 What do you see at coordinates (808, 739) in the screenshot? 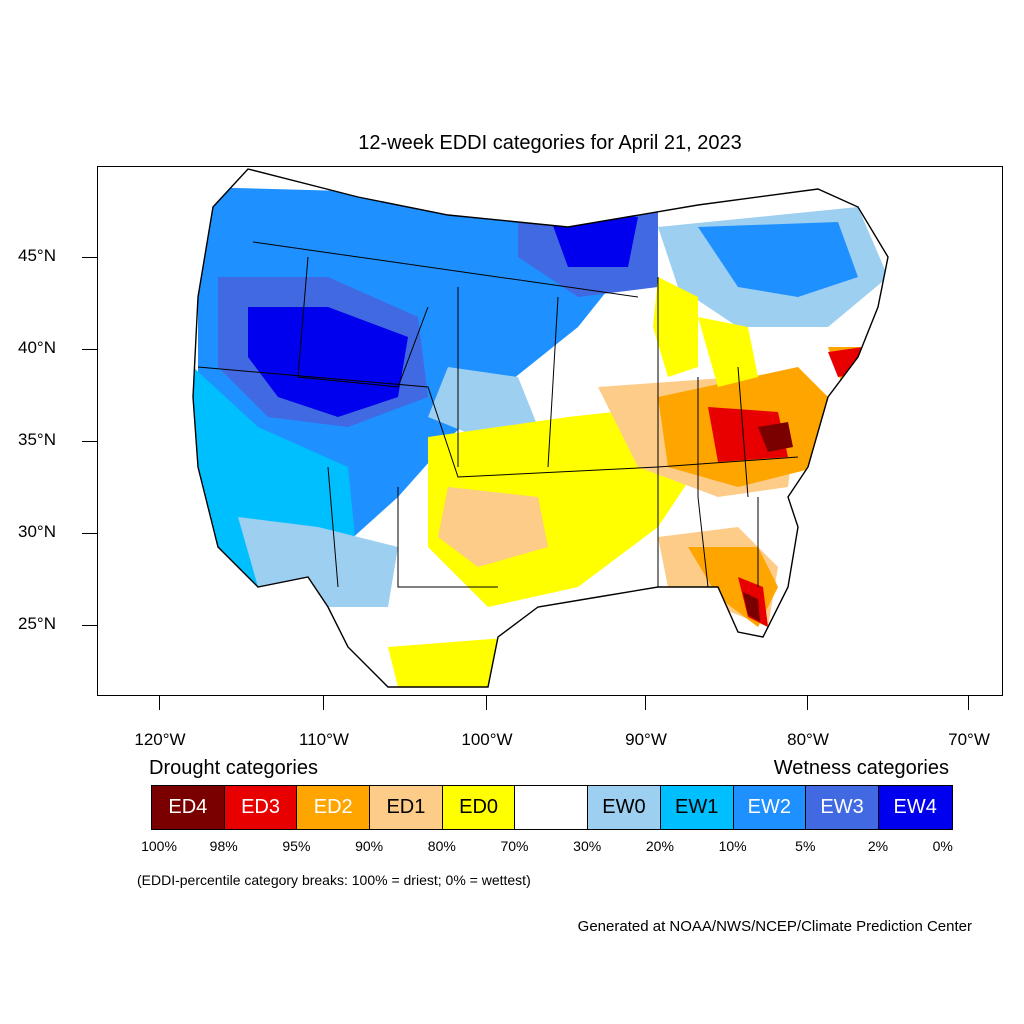
I see `lon-label: 80°W` at bounding box center [808, 739].